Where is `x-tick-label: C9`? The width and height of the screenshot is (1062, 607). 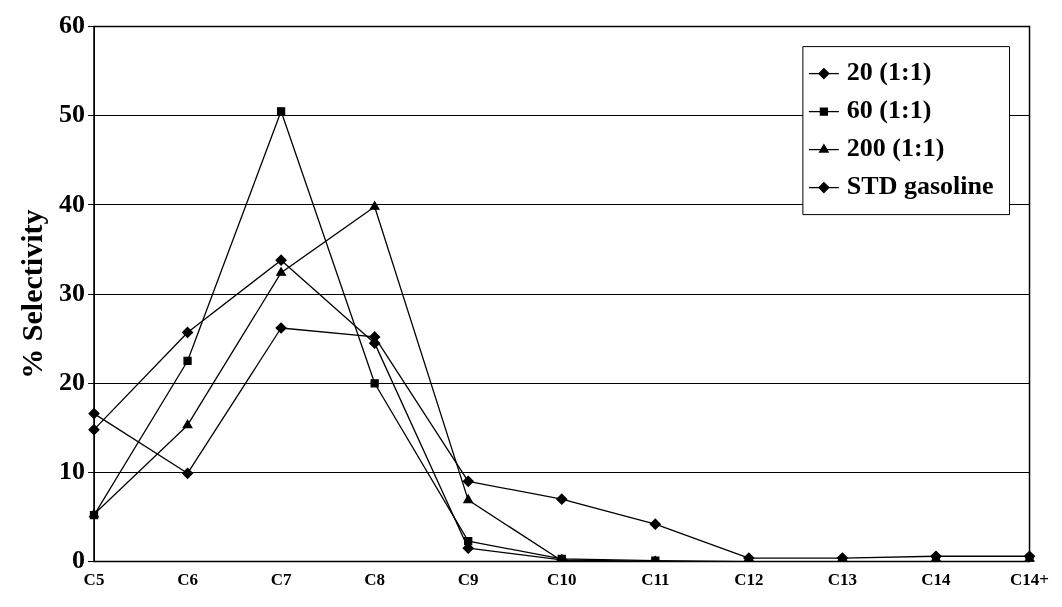
x-tick-label: C9 is located at coordinates (468, 580).